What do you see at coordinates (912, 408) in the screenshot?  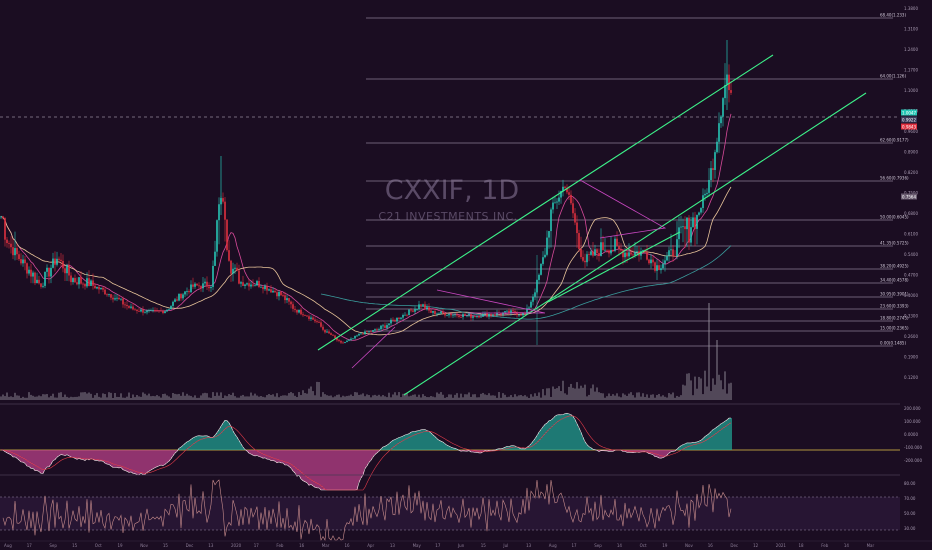 I see `macd-tick: 200.000` at bounding box center [912, 408].